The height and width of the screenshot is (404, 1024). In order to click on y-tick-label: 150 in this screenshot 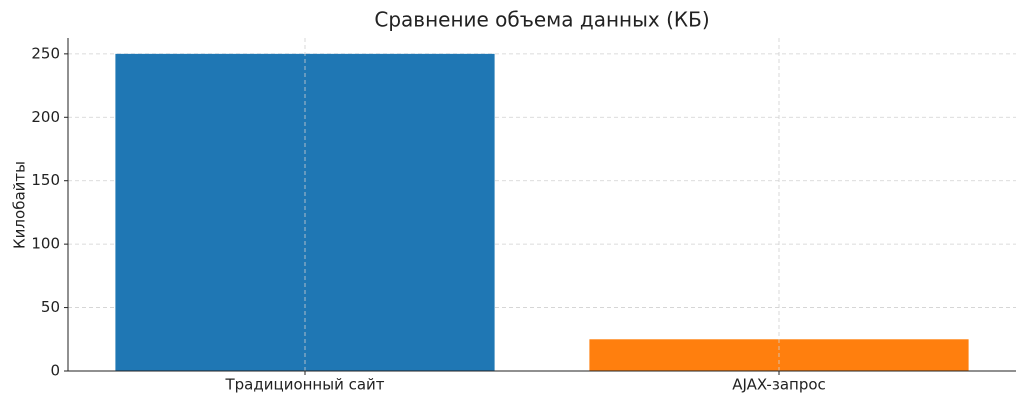, I will do `click(45, 180)`.